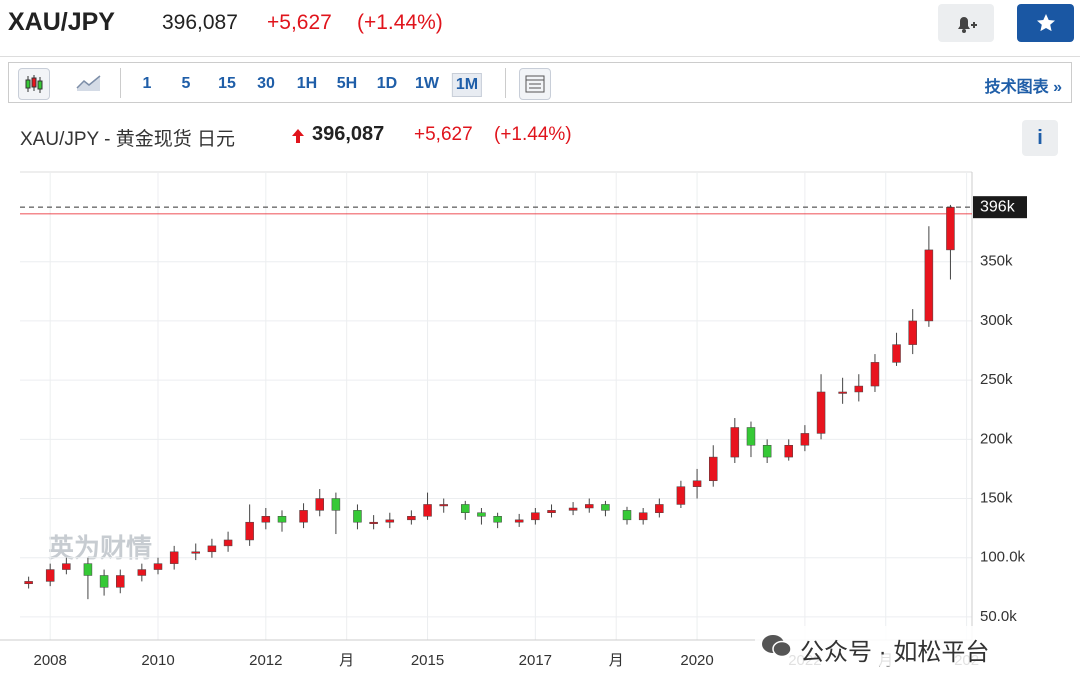  I want to click on watermark: 英为财情, so click(100, 548).